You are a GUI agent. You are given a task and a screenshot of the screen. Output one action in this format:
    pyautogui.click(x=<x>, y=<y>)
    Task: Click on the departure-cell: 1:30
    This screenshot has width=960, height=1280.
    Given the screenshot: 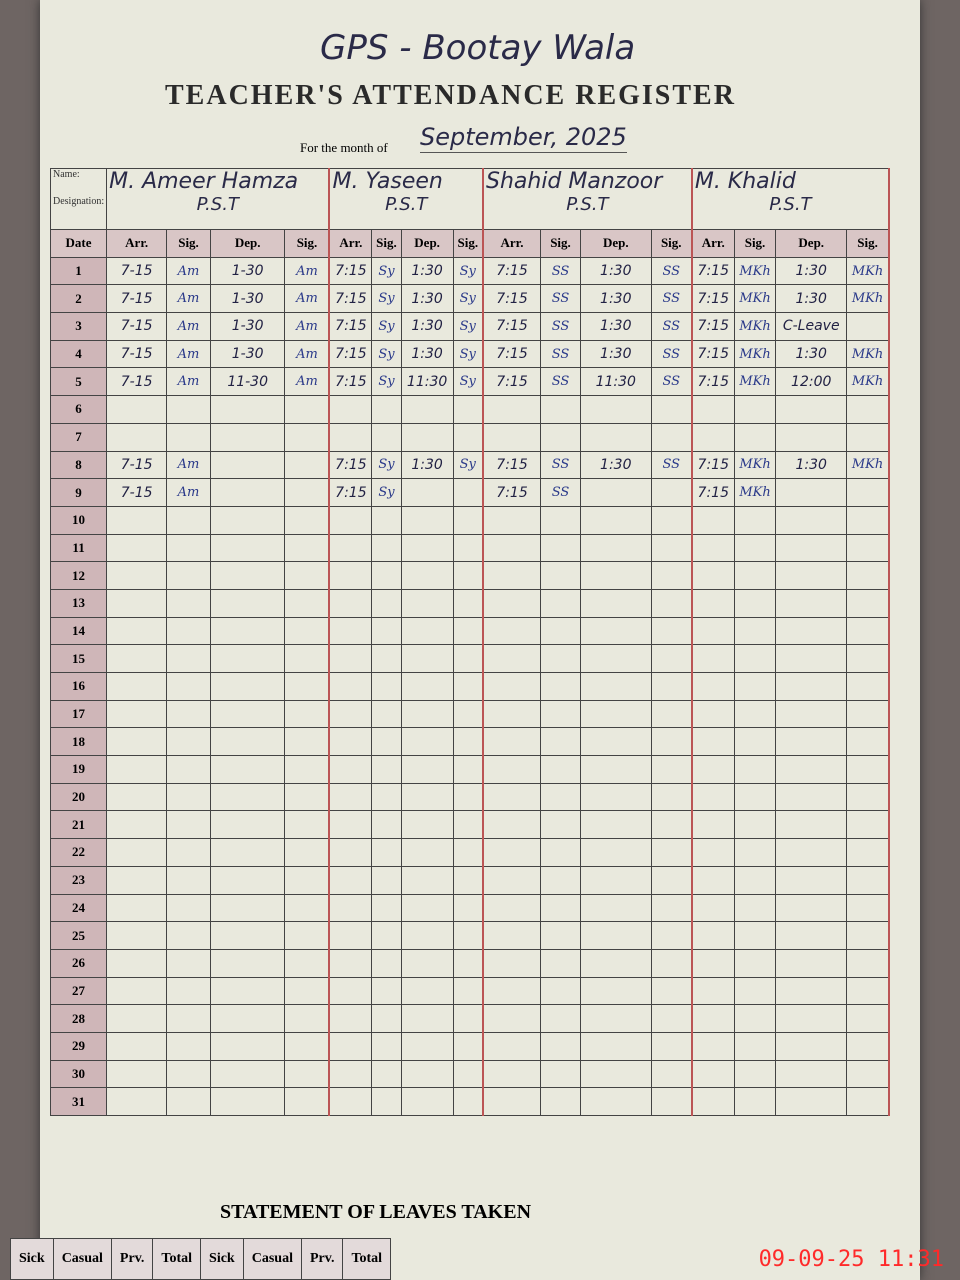 What is the action you would take?
    pyautogui.click(x=615, y=271)
    